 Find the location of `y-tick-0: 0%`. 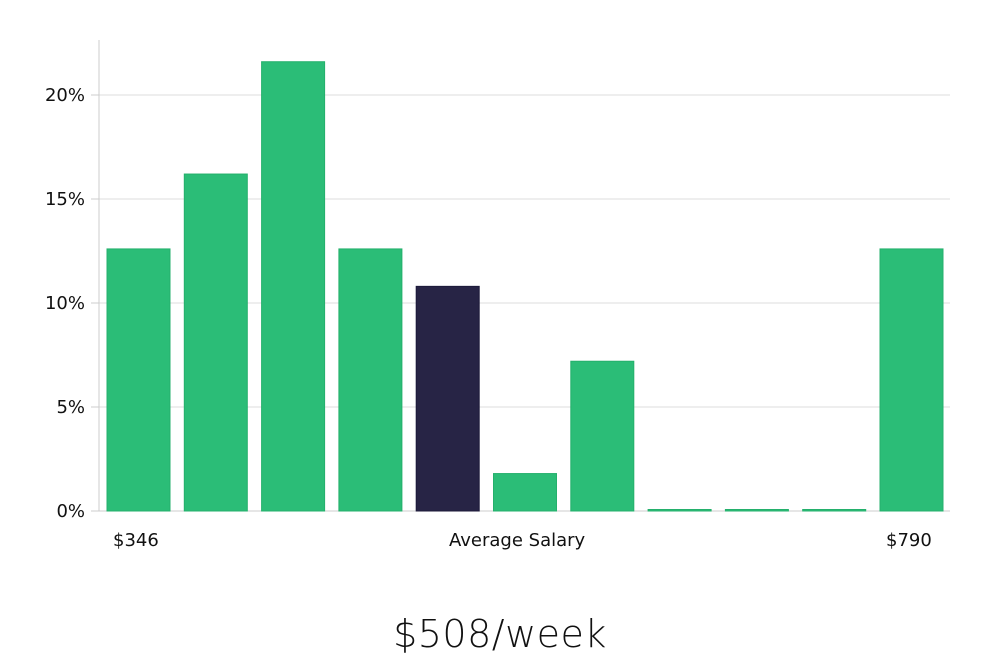

y-tick-0: 0% is located at coordinates (70, 511).